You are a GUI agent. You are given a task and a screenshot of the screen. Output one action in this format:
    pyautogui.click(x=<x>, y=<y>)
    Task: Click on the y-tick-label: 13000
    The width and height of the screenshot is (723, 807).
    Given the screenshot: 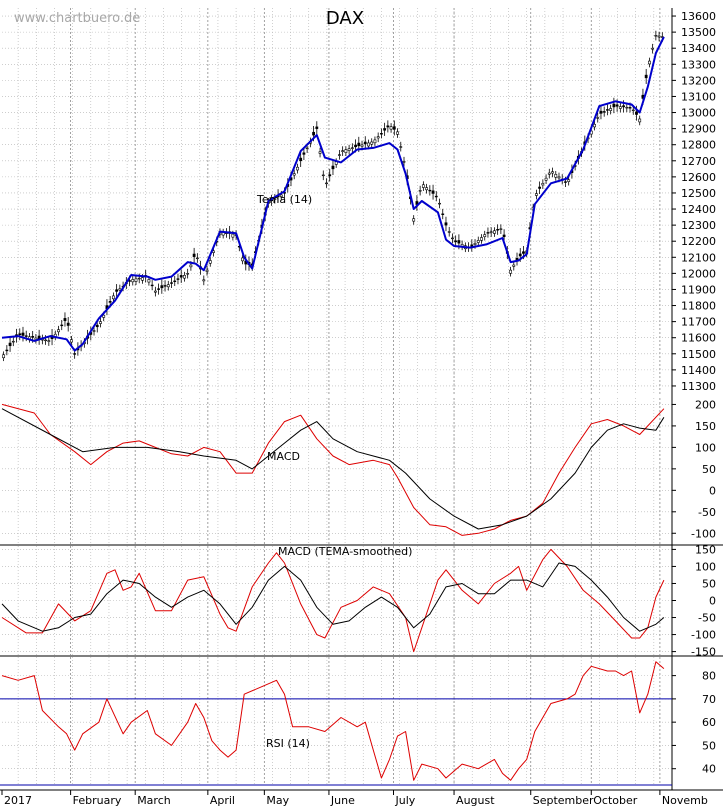 What is the action you would take?
    pyautogui.click(x=698, y=113)
    